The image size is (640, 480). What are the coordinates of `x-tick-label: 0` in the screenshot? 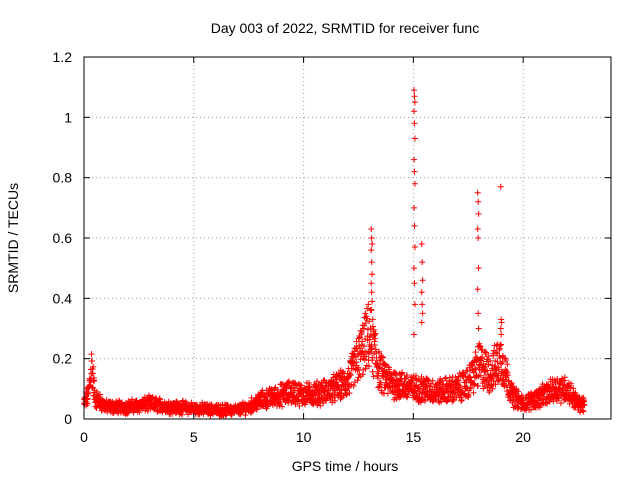 It's located at (84, 437).